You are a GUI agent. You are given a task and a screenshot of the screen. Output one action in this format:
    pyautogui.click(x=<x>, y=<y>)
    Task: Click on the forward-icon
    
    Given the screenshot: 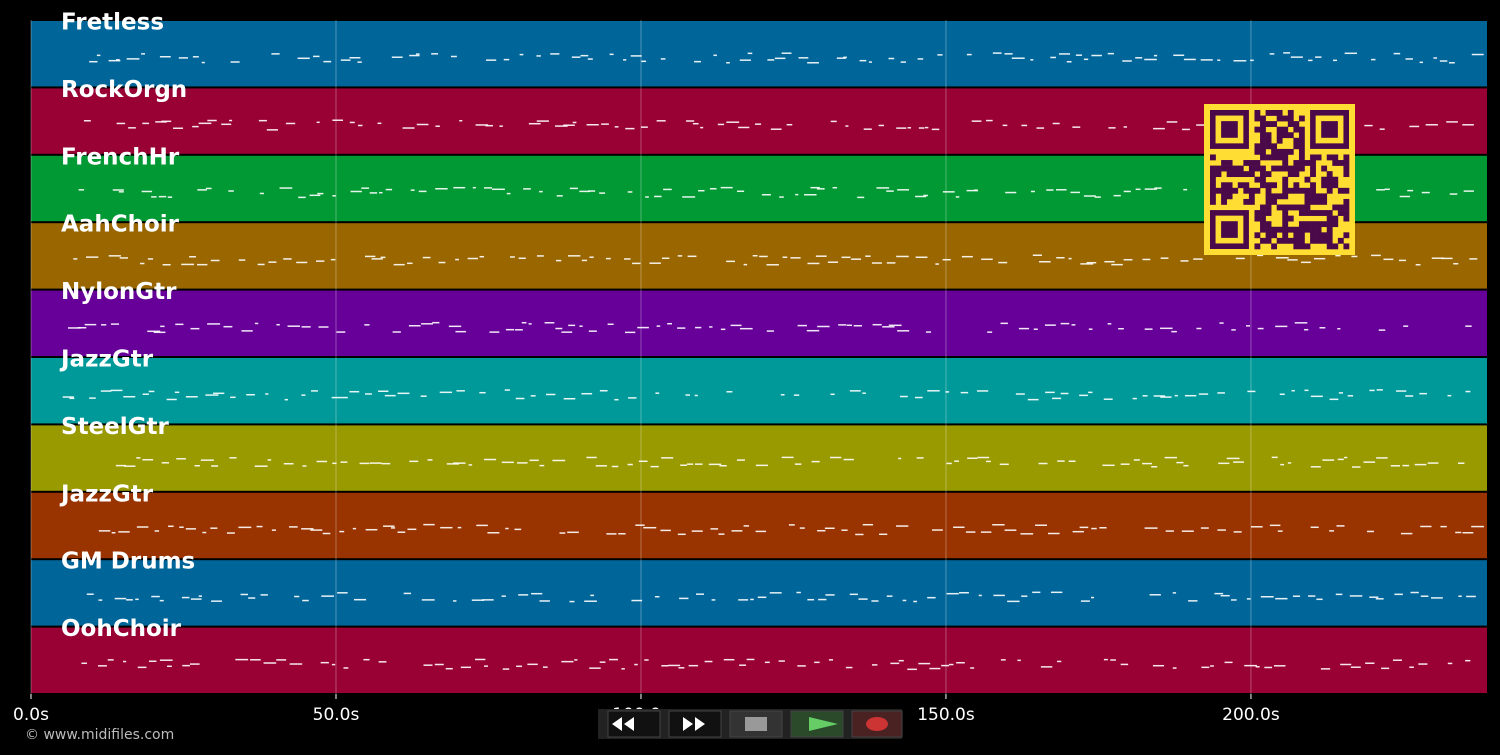 What is the action you would take?
    pyautogui.click(x=694, y=724)
    